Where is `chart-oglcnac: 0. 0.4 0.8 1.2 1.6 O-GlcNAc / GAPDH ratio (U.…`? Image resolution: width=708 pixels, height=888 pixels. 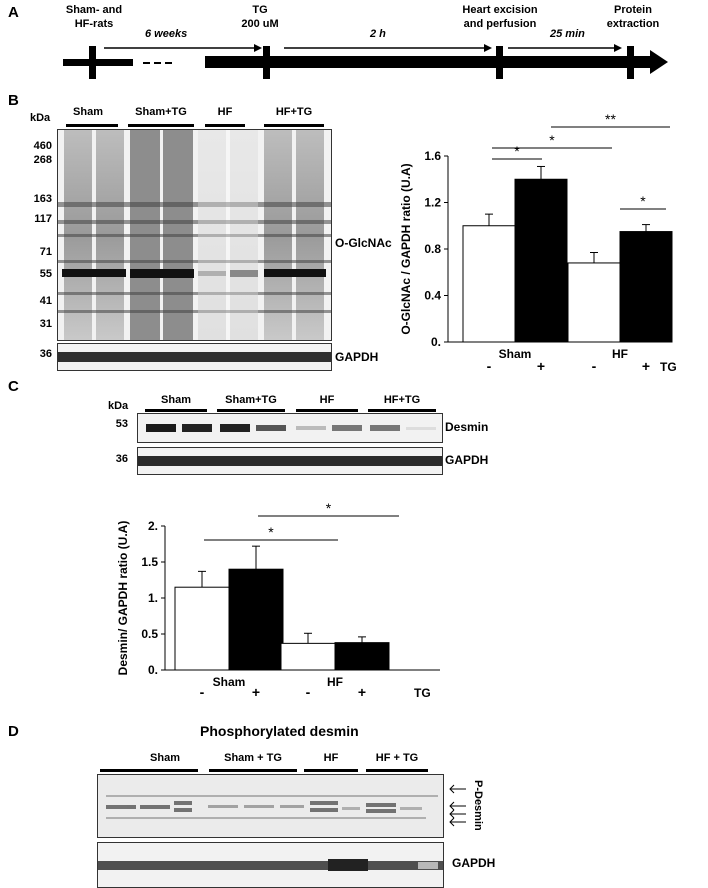
chart-oglcnac: 0. 0.4 0.8 1.2 1.6 O-GlcNAc / GAPDH ratio (U.… is located at coordinates (538, 242).